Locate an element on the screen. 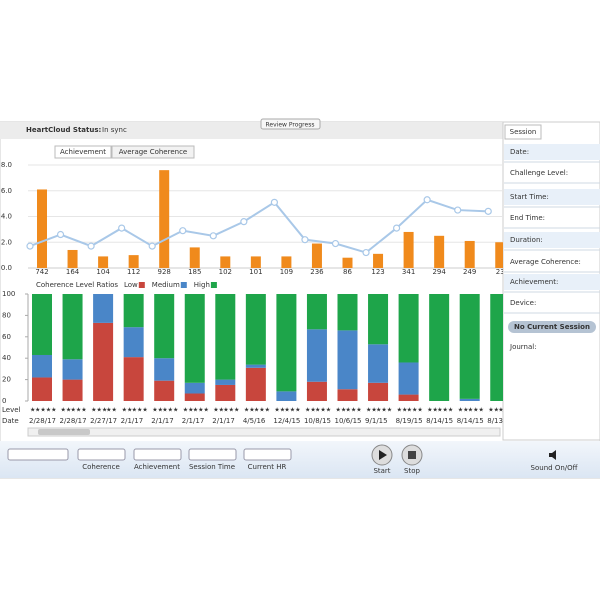 The height and width of the screenshot is (600, 600). score-label: 123 is located at coordinates (377, 272).